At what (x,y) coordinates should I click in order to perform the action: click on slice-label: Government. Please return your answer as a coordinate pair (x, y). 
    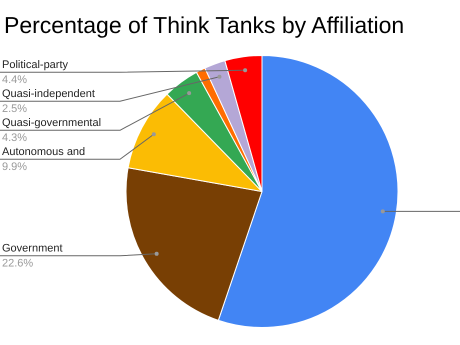
    Looking at the image, I should click on (32, 248).